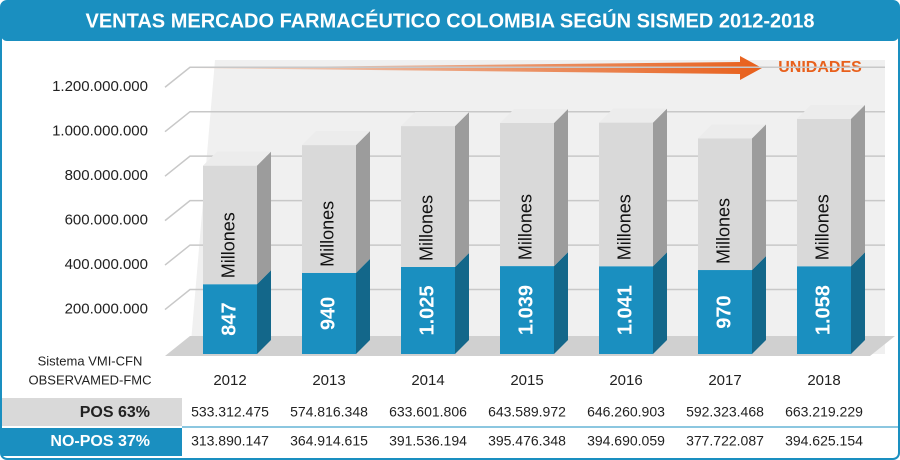  Describe the element at coordinates (329, 412) in the screenshot. I see `table-value: 574.816.348` at that location.